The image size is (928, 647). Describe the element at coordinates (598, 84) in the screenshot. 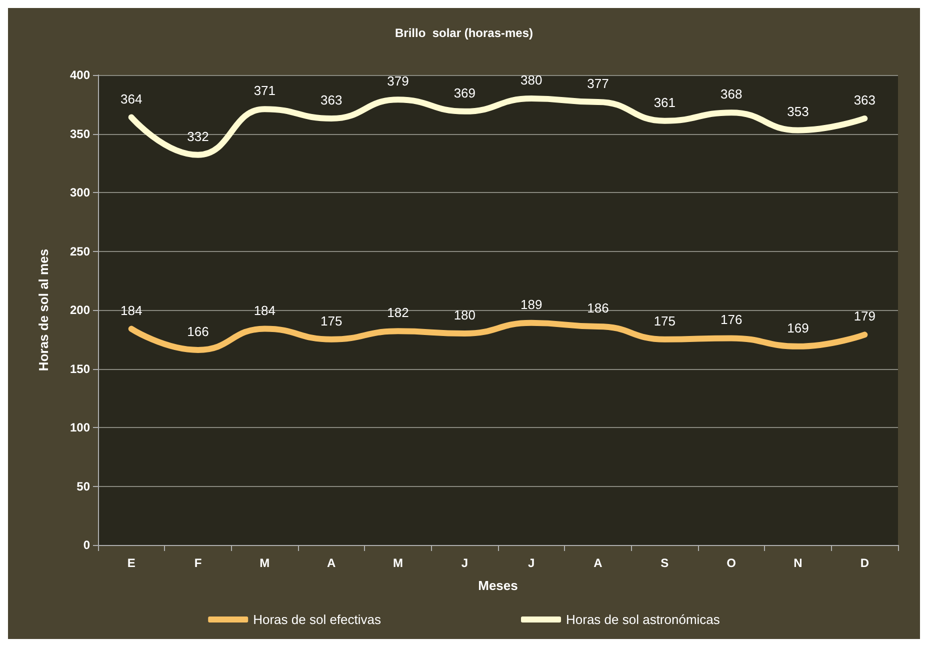

I see `data-label: 377` at that location.